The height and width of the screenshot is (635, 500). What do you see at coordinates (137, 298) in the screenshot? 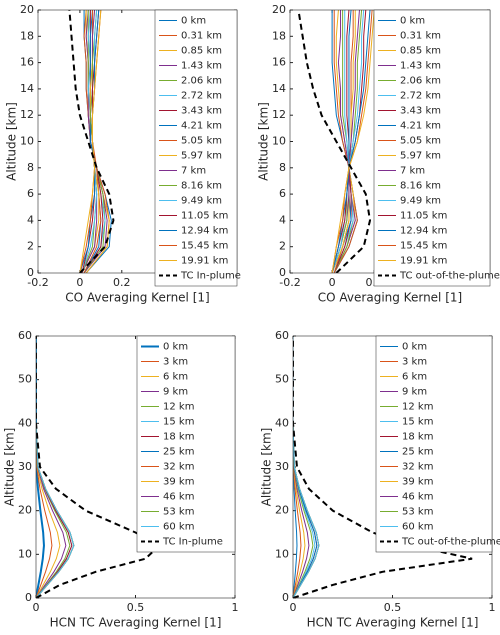
I see `x-axis-label: CO Averaging Kernel [1]` at bounding box center [137, 298].